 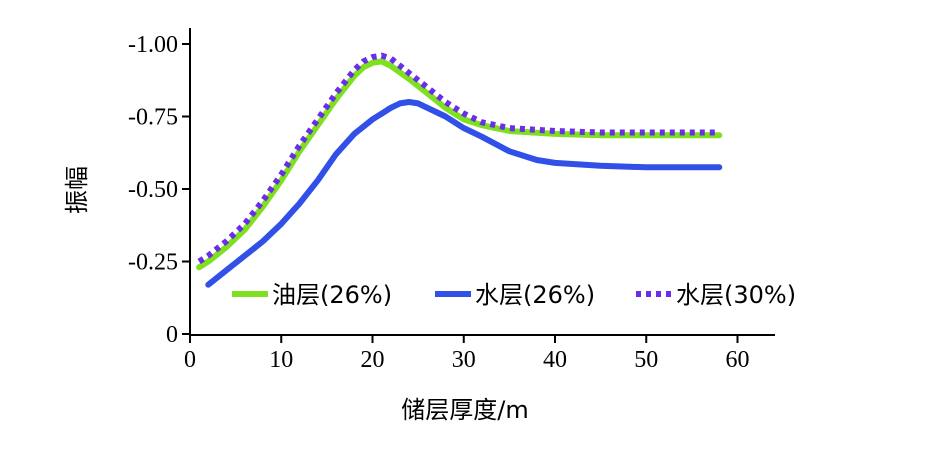 What do you see at coordinates (535, 295) in the screenshot?
I see `legend-label-2: 水层(26%)` at bounding box center [535, 295].